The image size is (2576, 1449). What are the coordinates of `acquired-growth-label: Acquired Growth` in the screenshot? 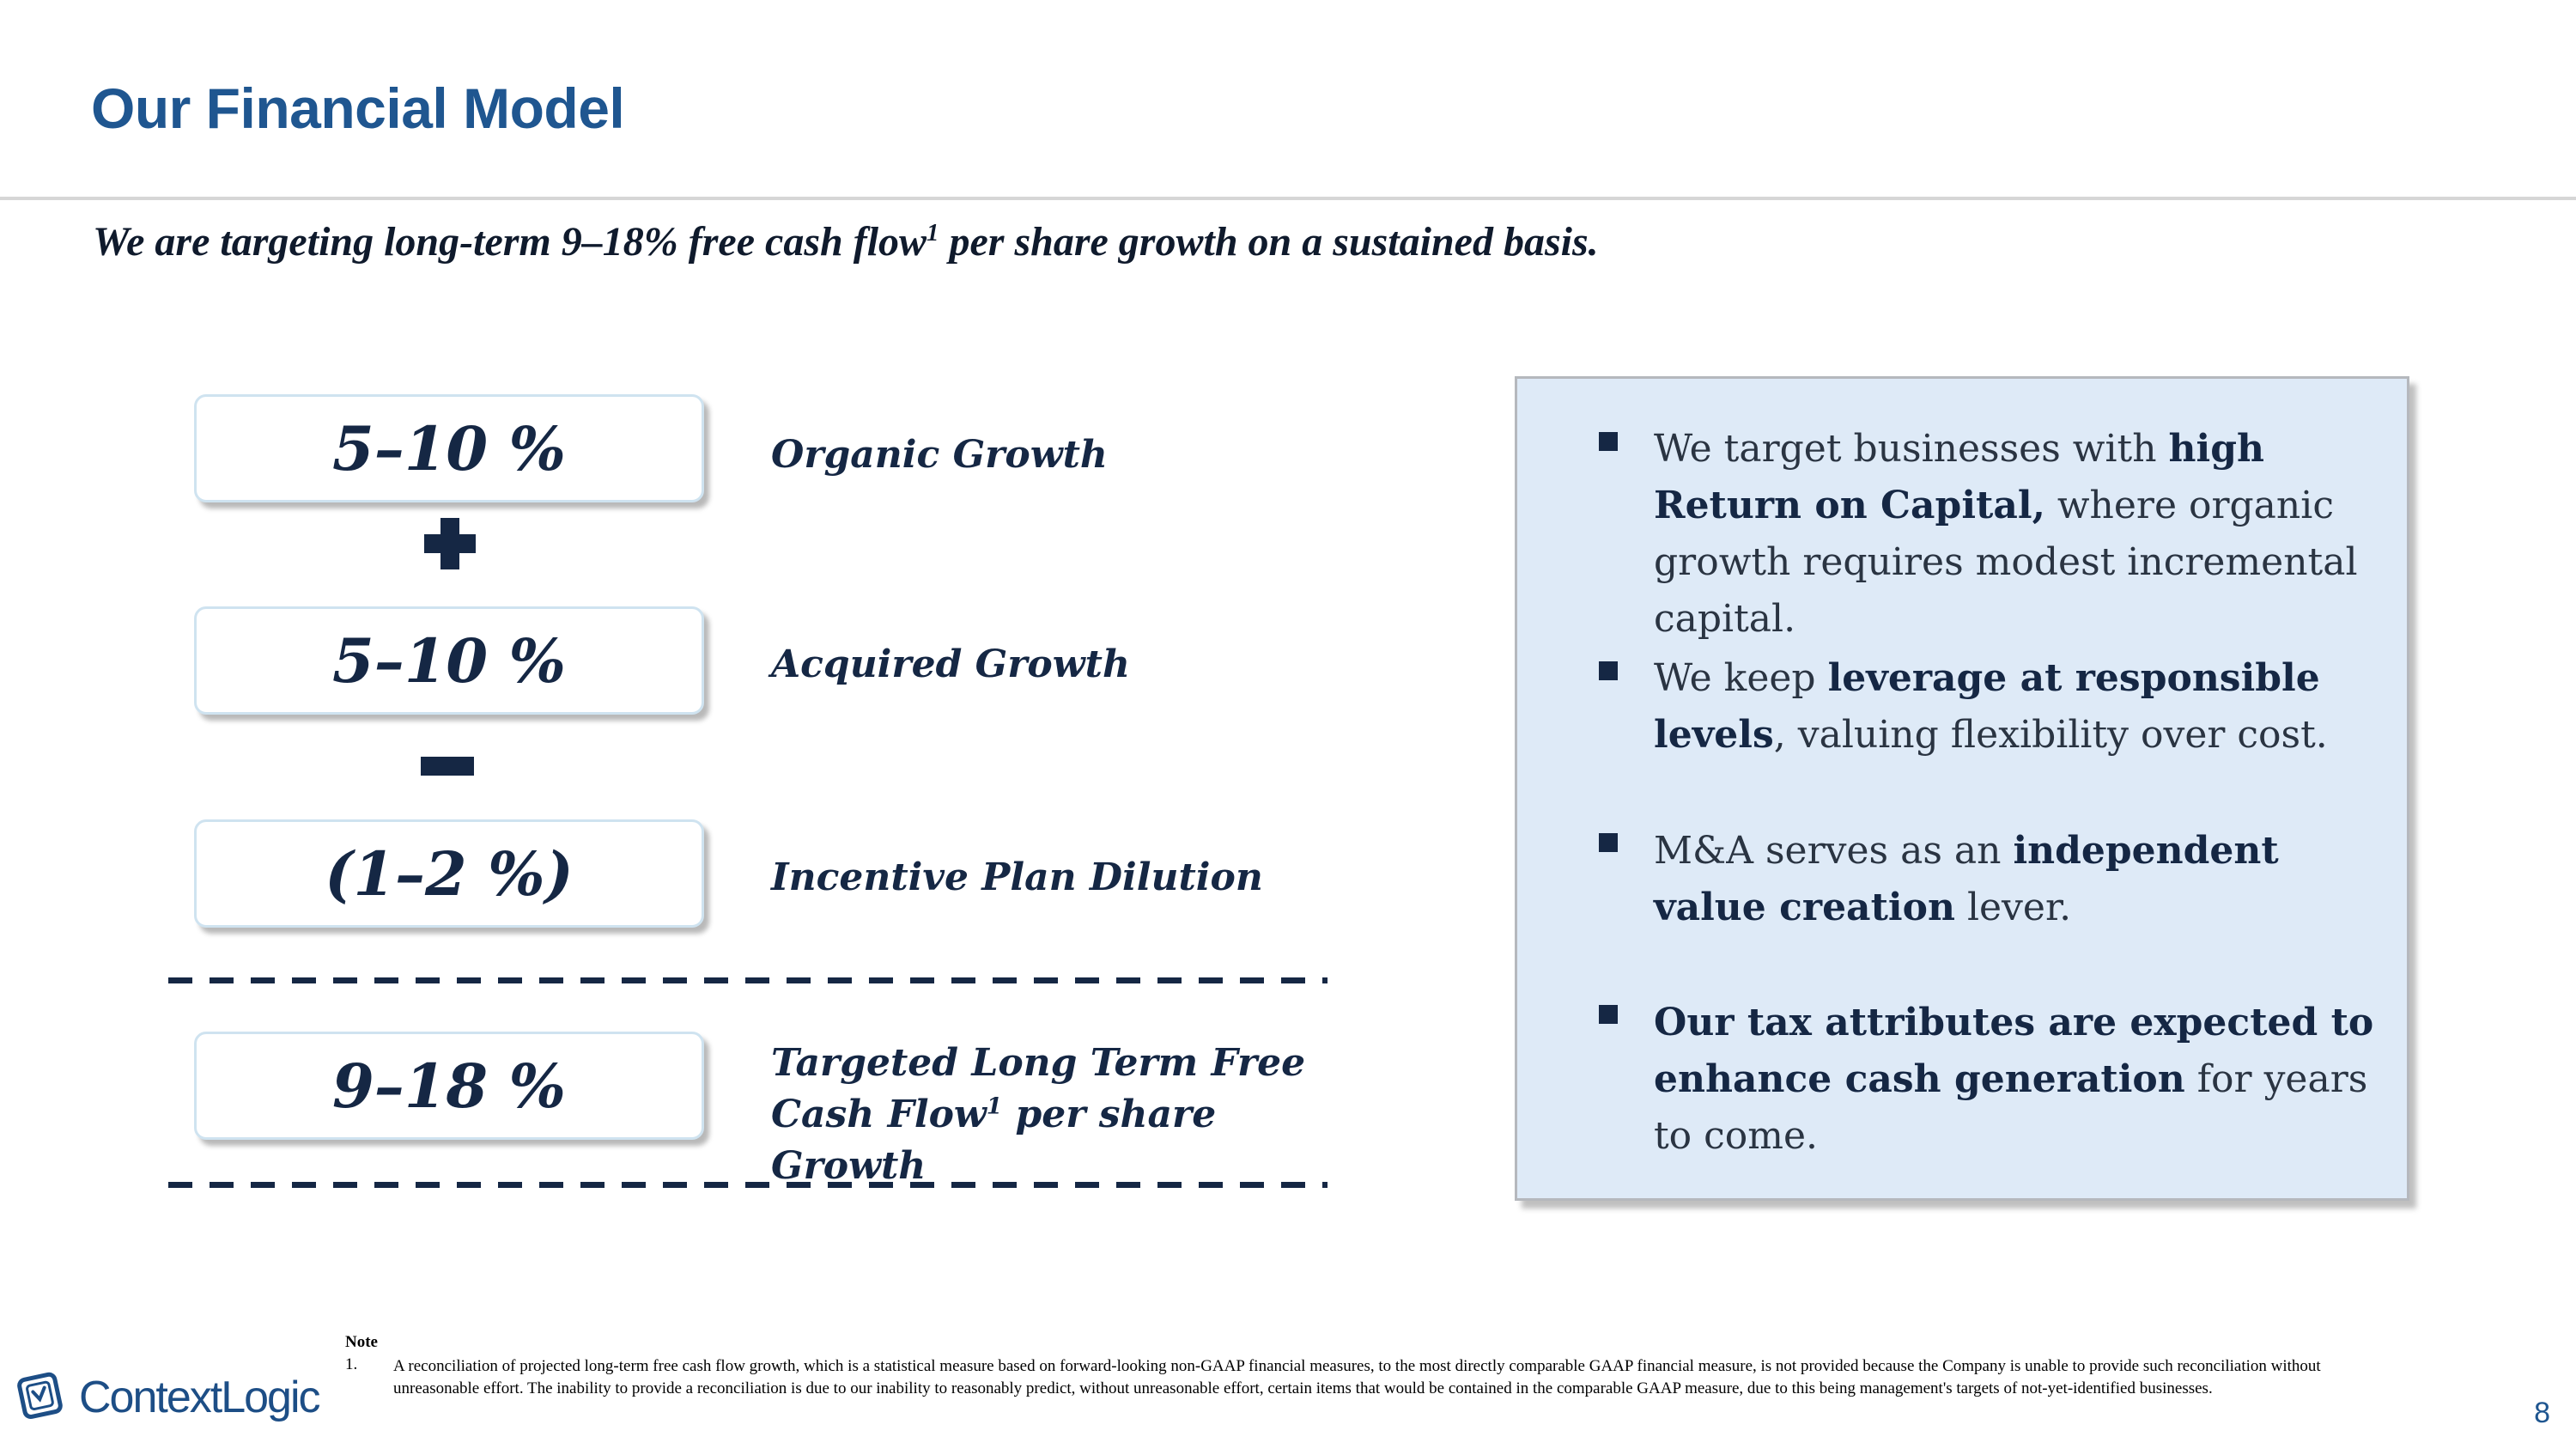 It's located at (951, 664).